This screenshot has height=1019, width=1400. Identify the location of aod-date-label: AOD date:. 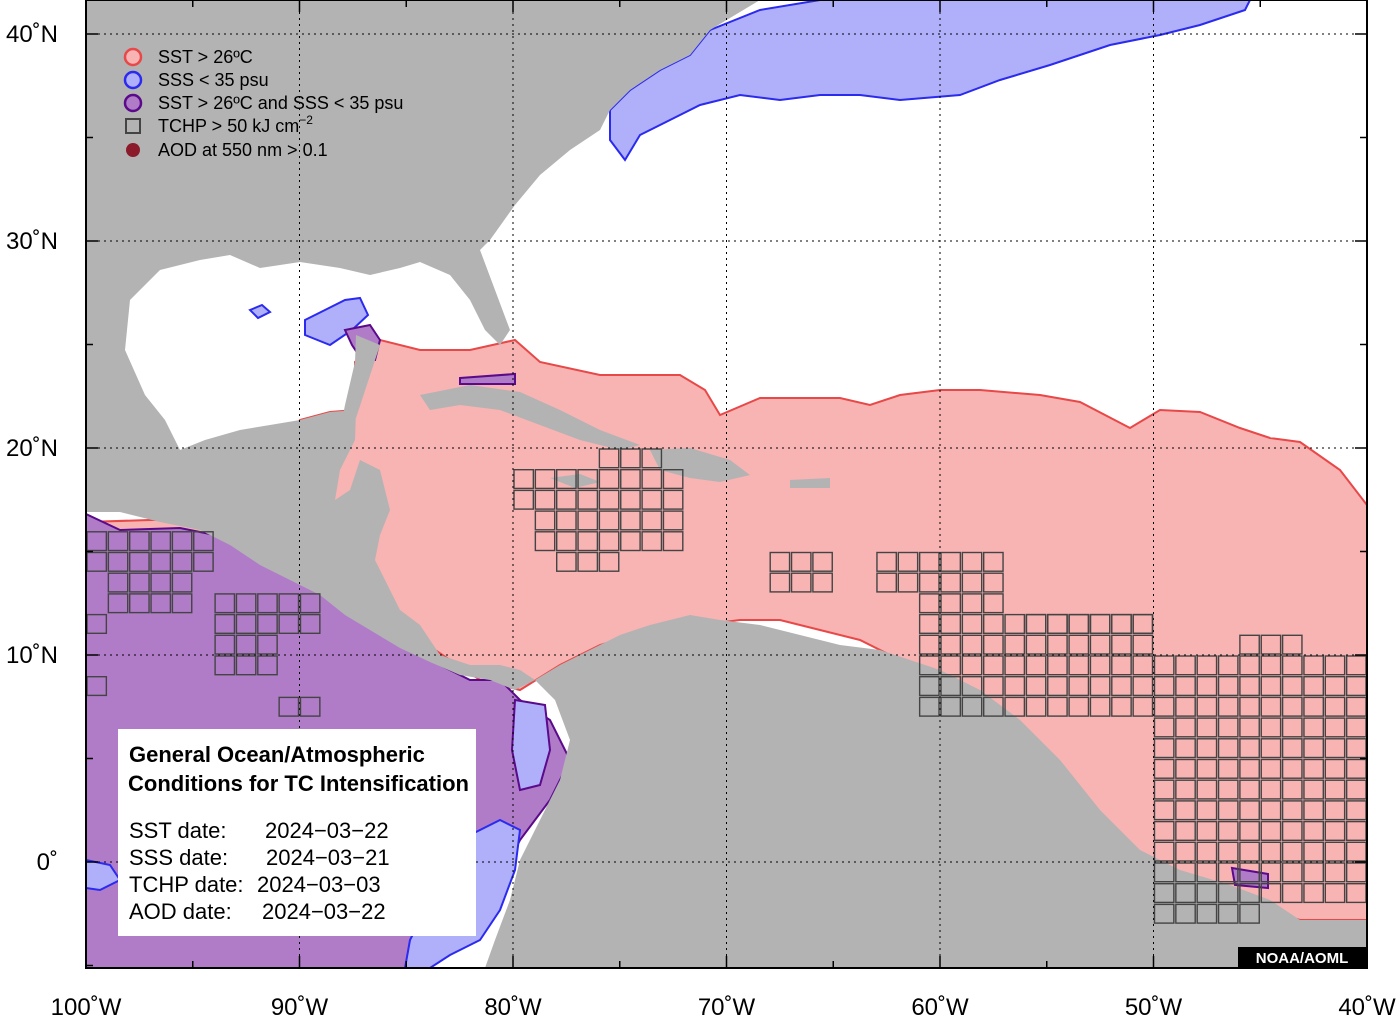
(180, 911).